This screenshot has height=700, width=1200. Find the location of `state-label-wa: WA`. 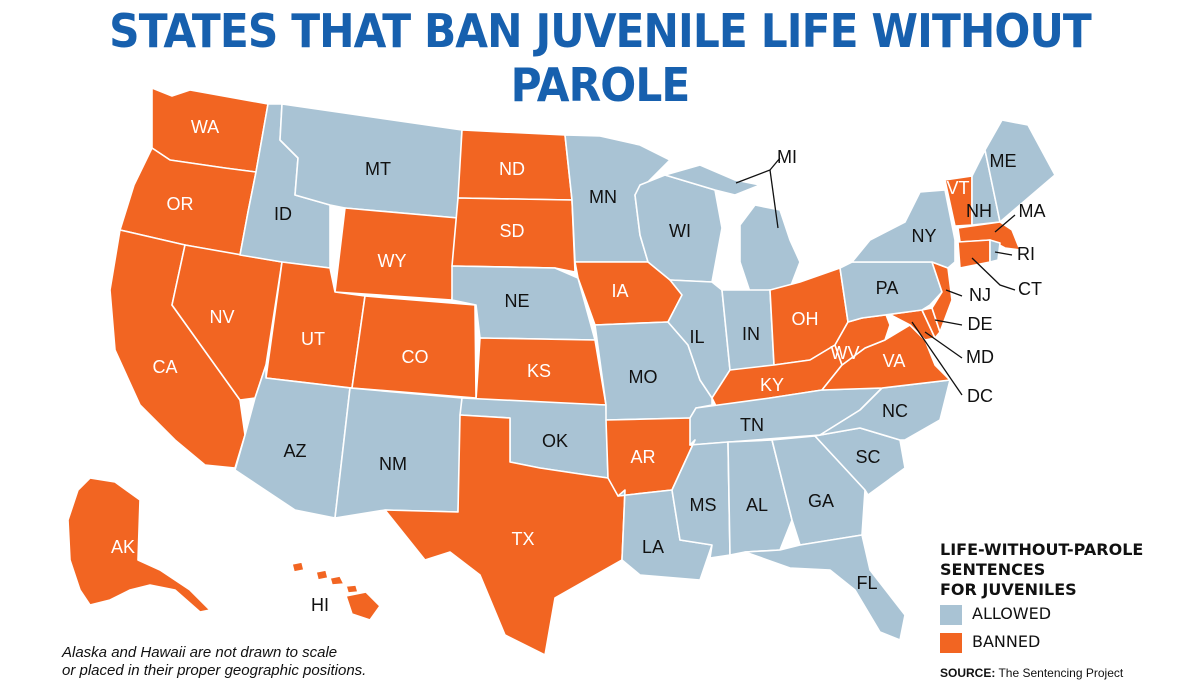

state-label-wa: WA is located at coordinates (205, 127).